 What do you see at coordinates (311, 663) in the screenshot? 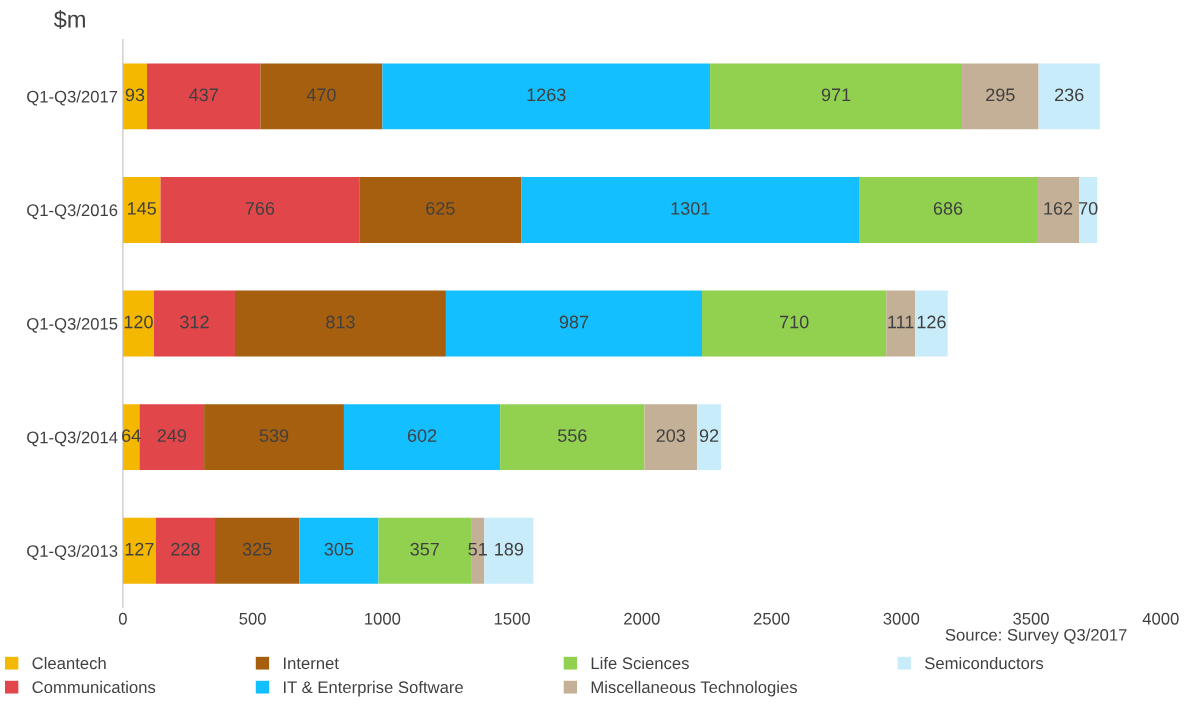
I see `legend-label: Internet` at bounding box center [311, 663].